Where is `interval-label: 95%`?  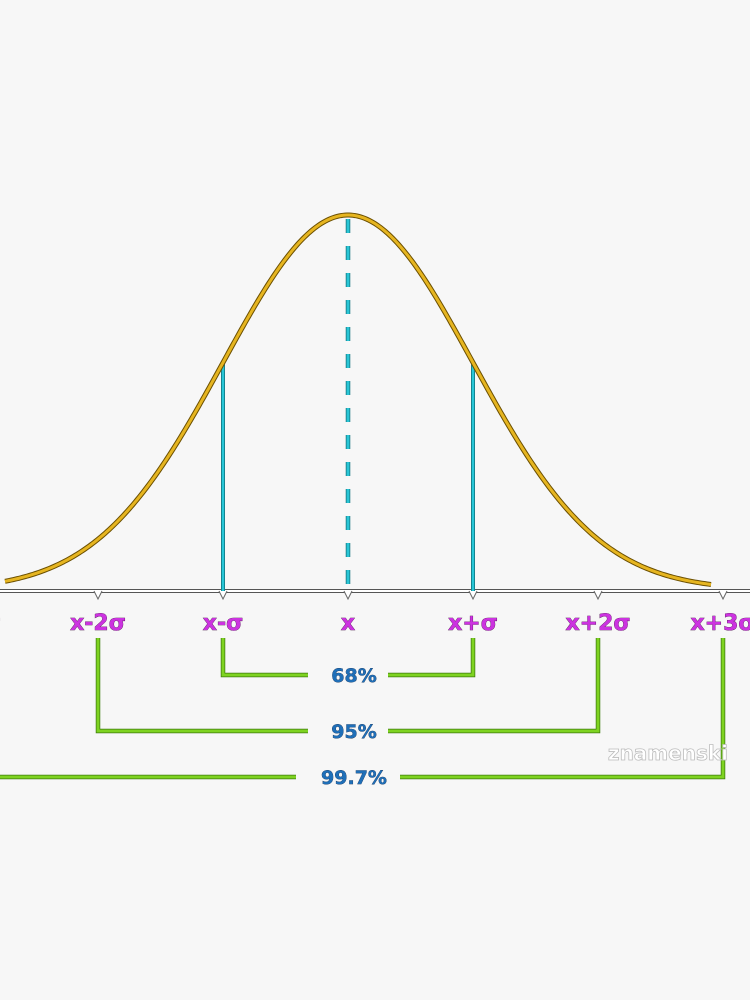
interval-label: 95% is located at coordinates (353, 732).